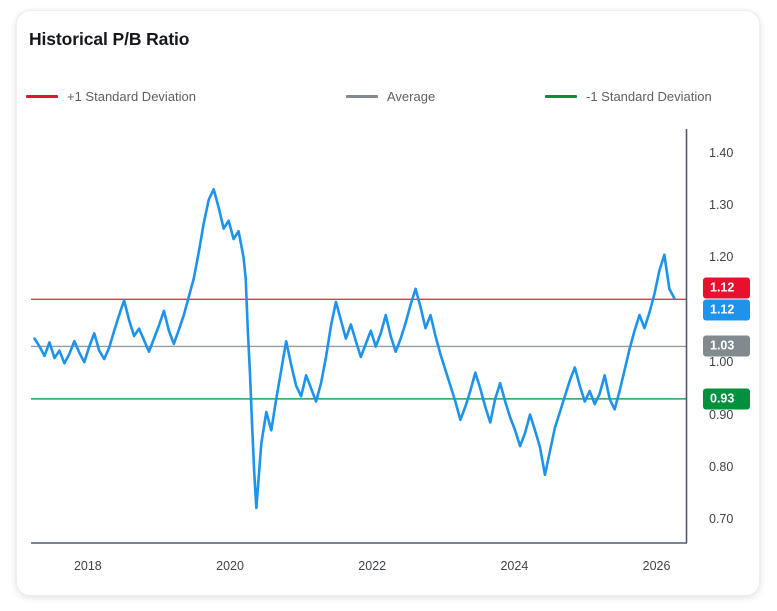  What do you see at coordinates (132, 96) in the screenshot?
I see `legend-label: +1 Standard Deviation` at bounding box center [132, 96].